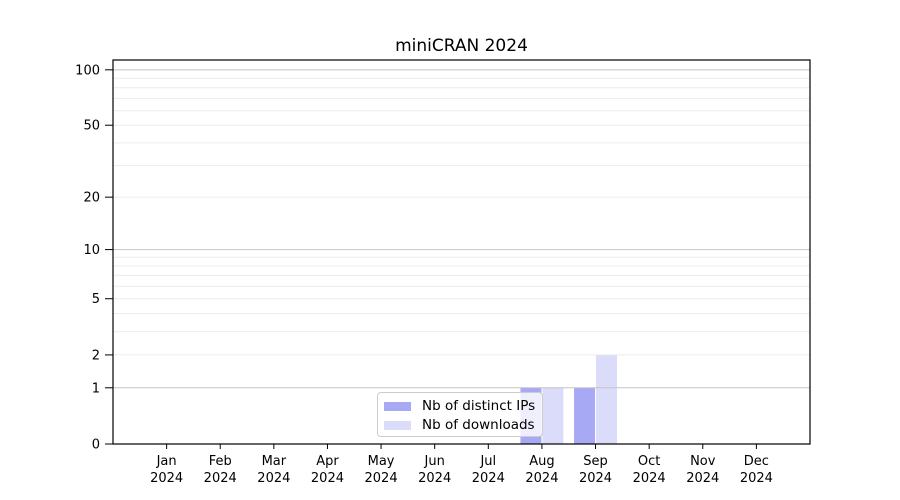 This screenshot has height=500, width=900. What do you see at coordinates (91, 126) in the screenshot?
I see `y-tick-label: 50` at bounding box center [91, 126].